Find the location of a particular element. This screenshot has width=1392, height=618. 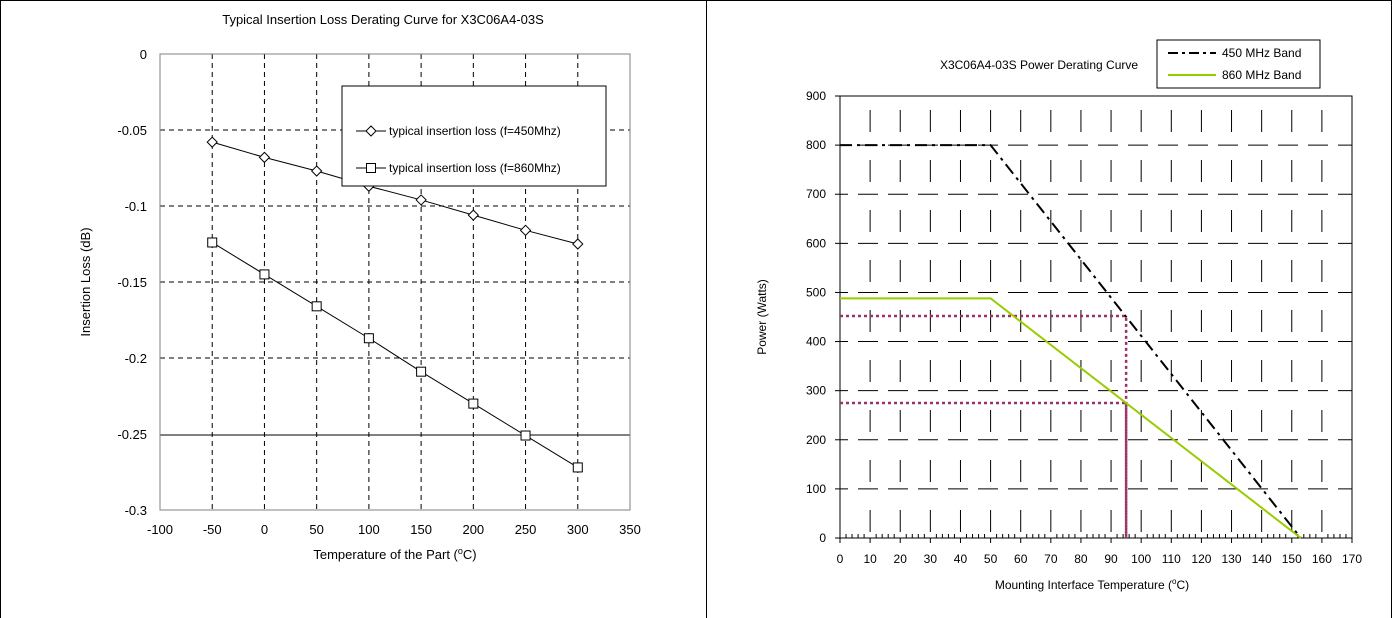

y-tick-label: 900 is located at coordinates (816, 96).